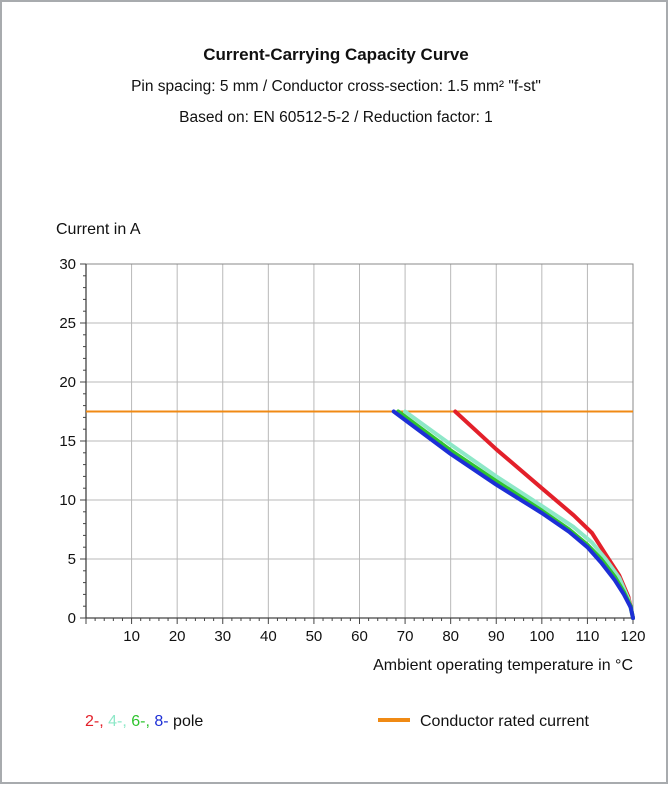  What do you see at coordinates (541, 636) in the screenshot?
I see `x-tick-label-100: 100` at bounding box center [541, 636].